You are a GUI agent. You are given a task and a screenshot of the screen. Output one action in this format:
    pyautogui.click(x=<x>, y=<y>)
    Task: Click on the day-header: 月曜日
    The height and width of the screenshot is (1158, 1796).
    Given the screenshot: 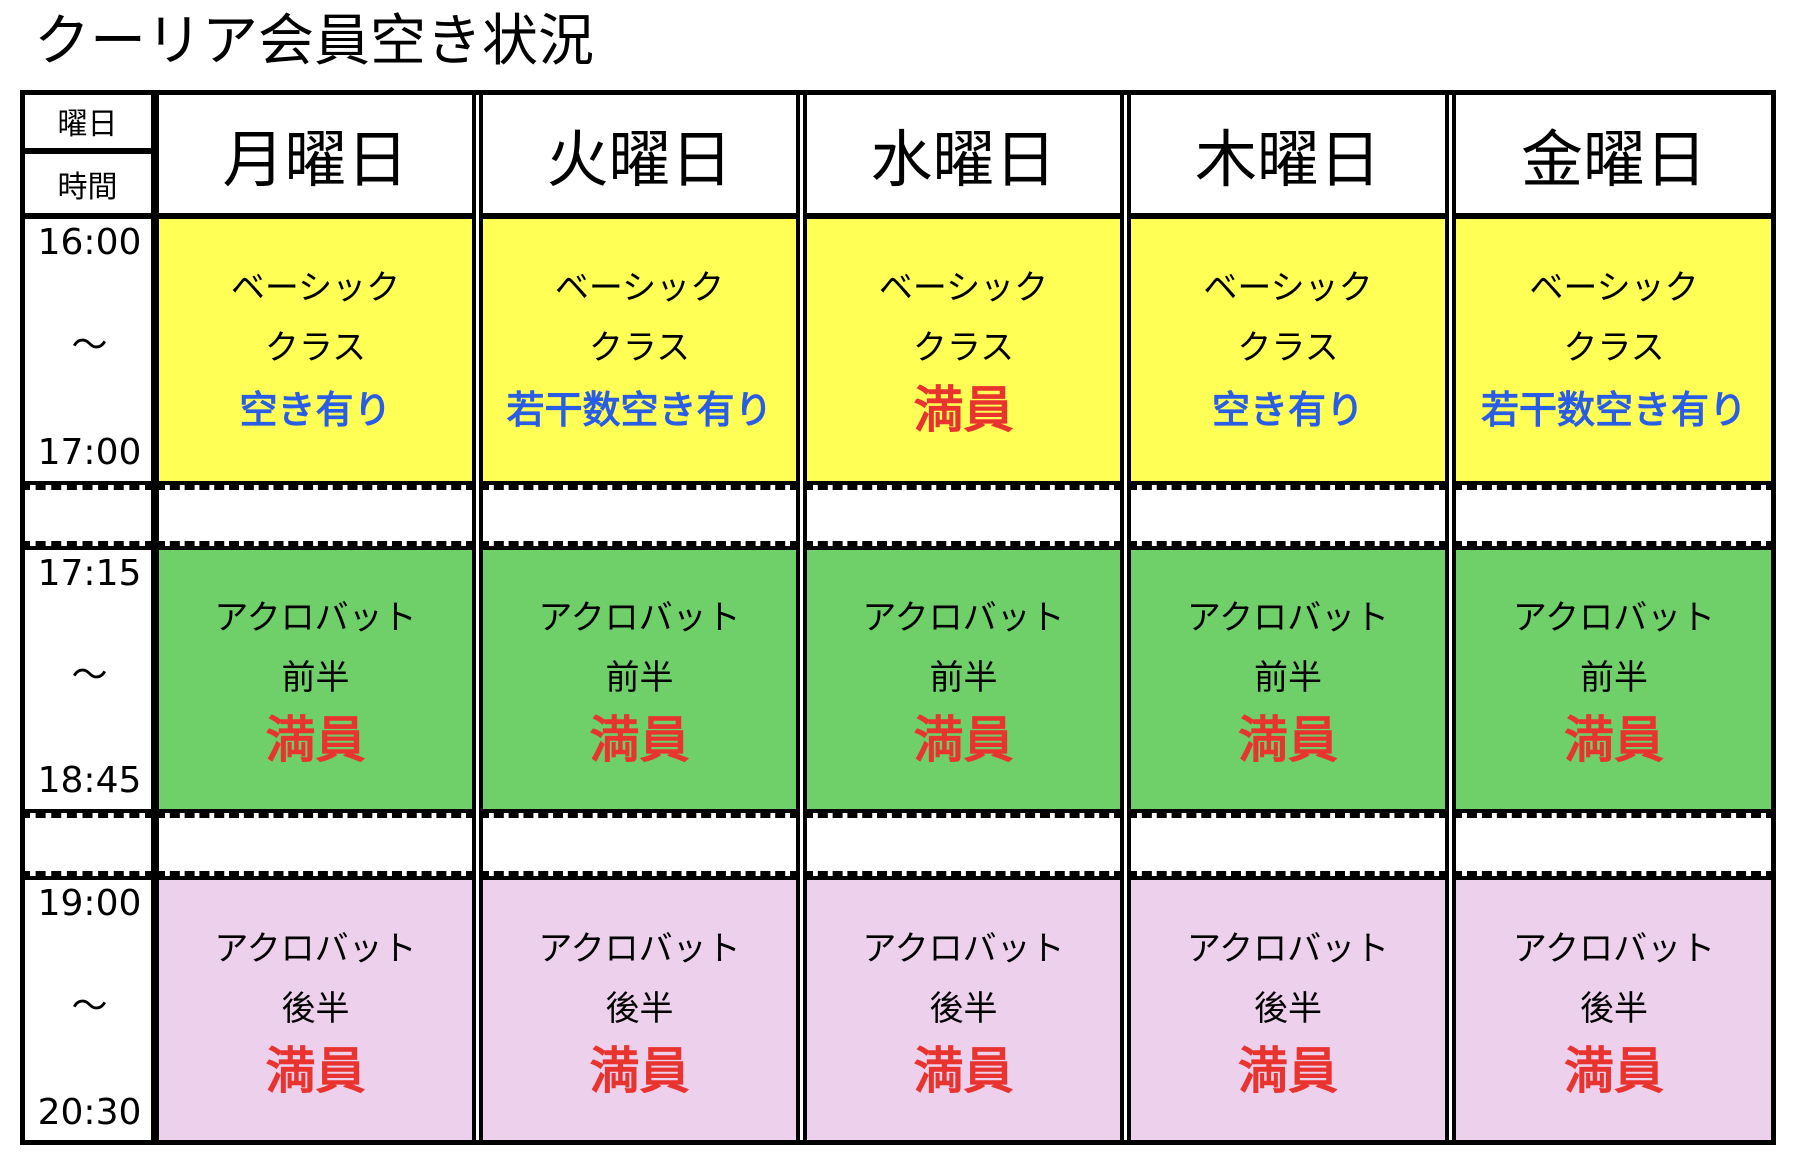 What is the action you would take?
    pyautogui.click(x=315, y=153)
    